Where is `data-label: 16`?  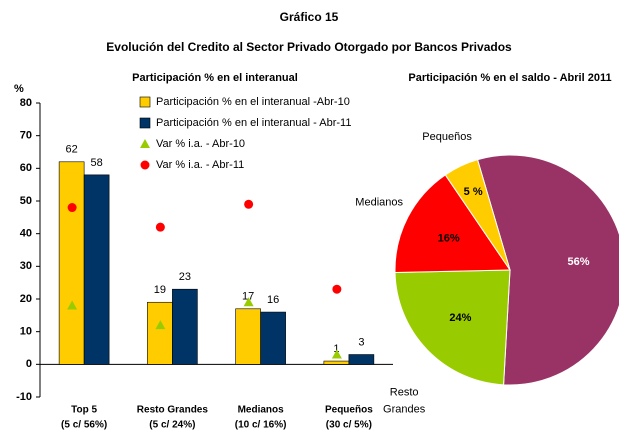
data-label: 16 is located at coordinates (273, 300).